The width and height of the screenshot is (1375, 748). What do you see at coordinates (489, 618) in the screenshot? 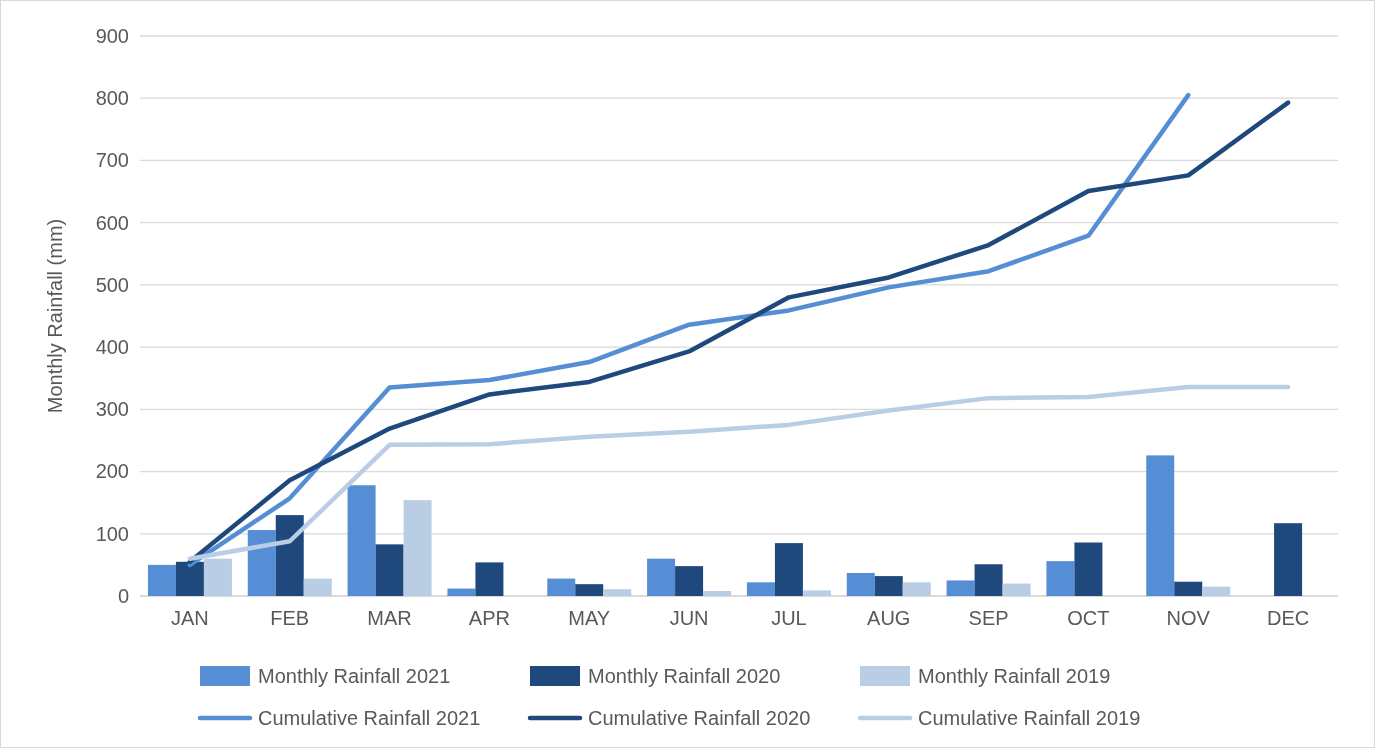
I see `x-tick-label: APR` at bounding box center [489, 618].